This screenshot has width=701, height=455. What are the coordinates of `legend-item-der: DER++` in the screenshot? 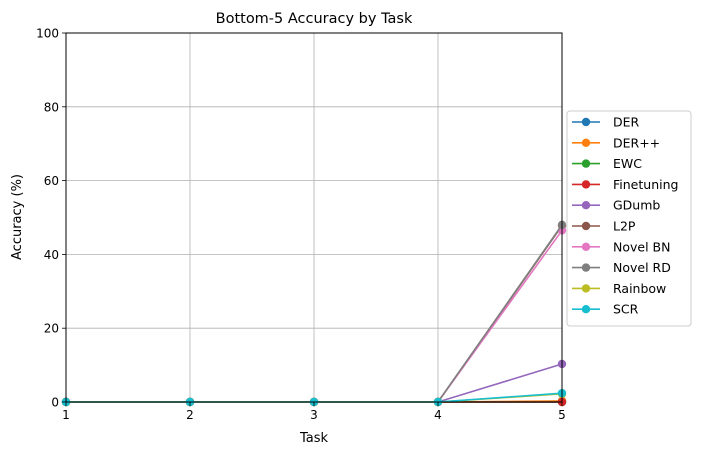 It's located at (616, 142).